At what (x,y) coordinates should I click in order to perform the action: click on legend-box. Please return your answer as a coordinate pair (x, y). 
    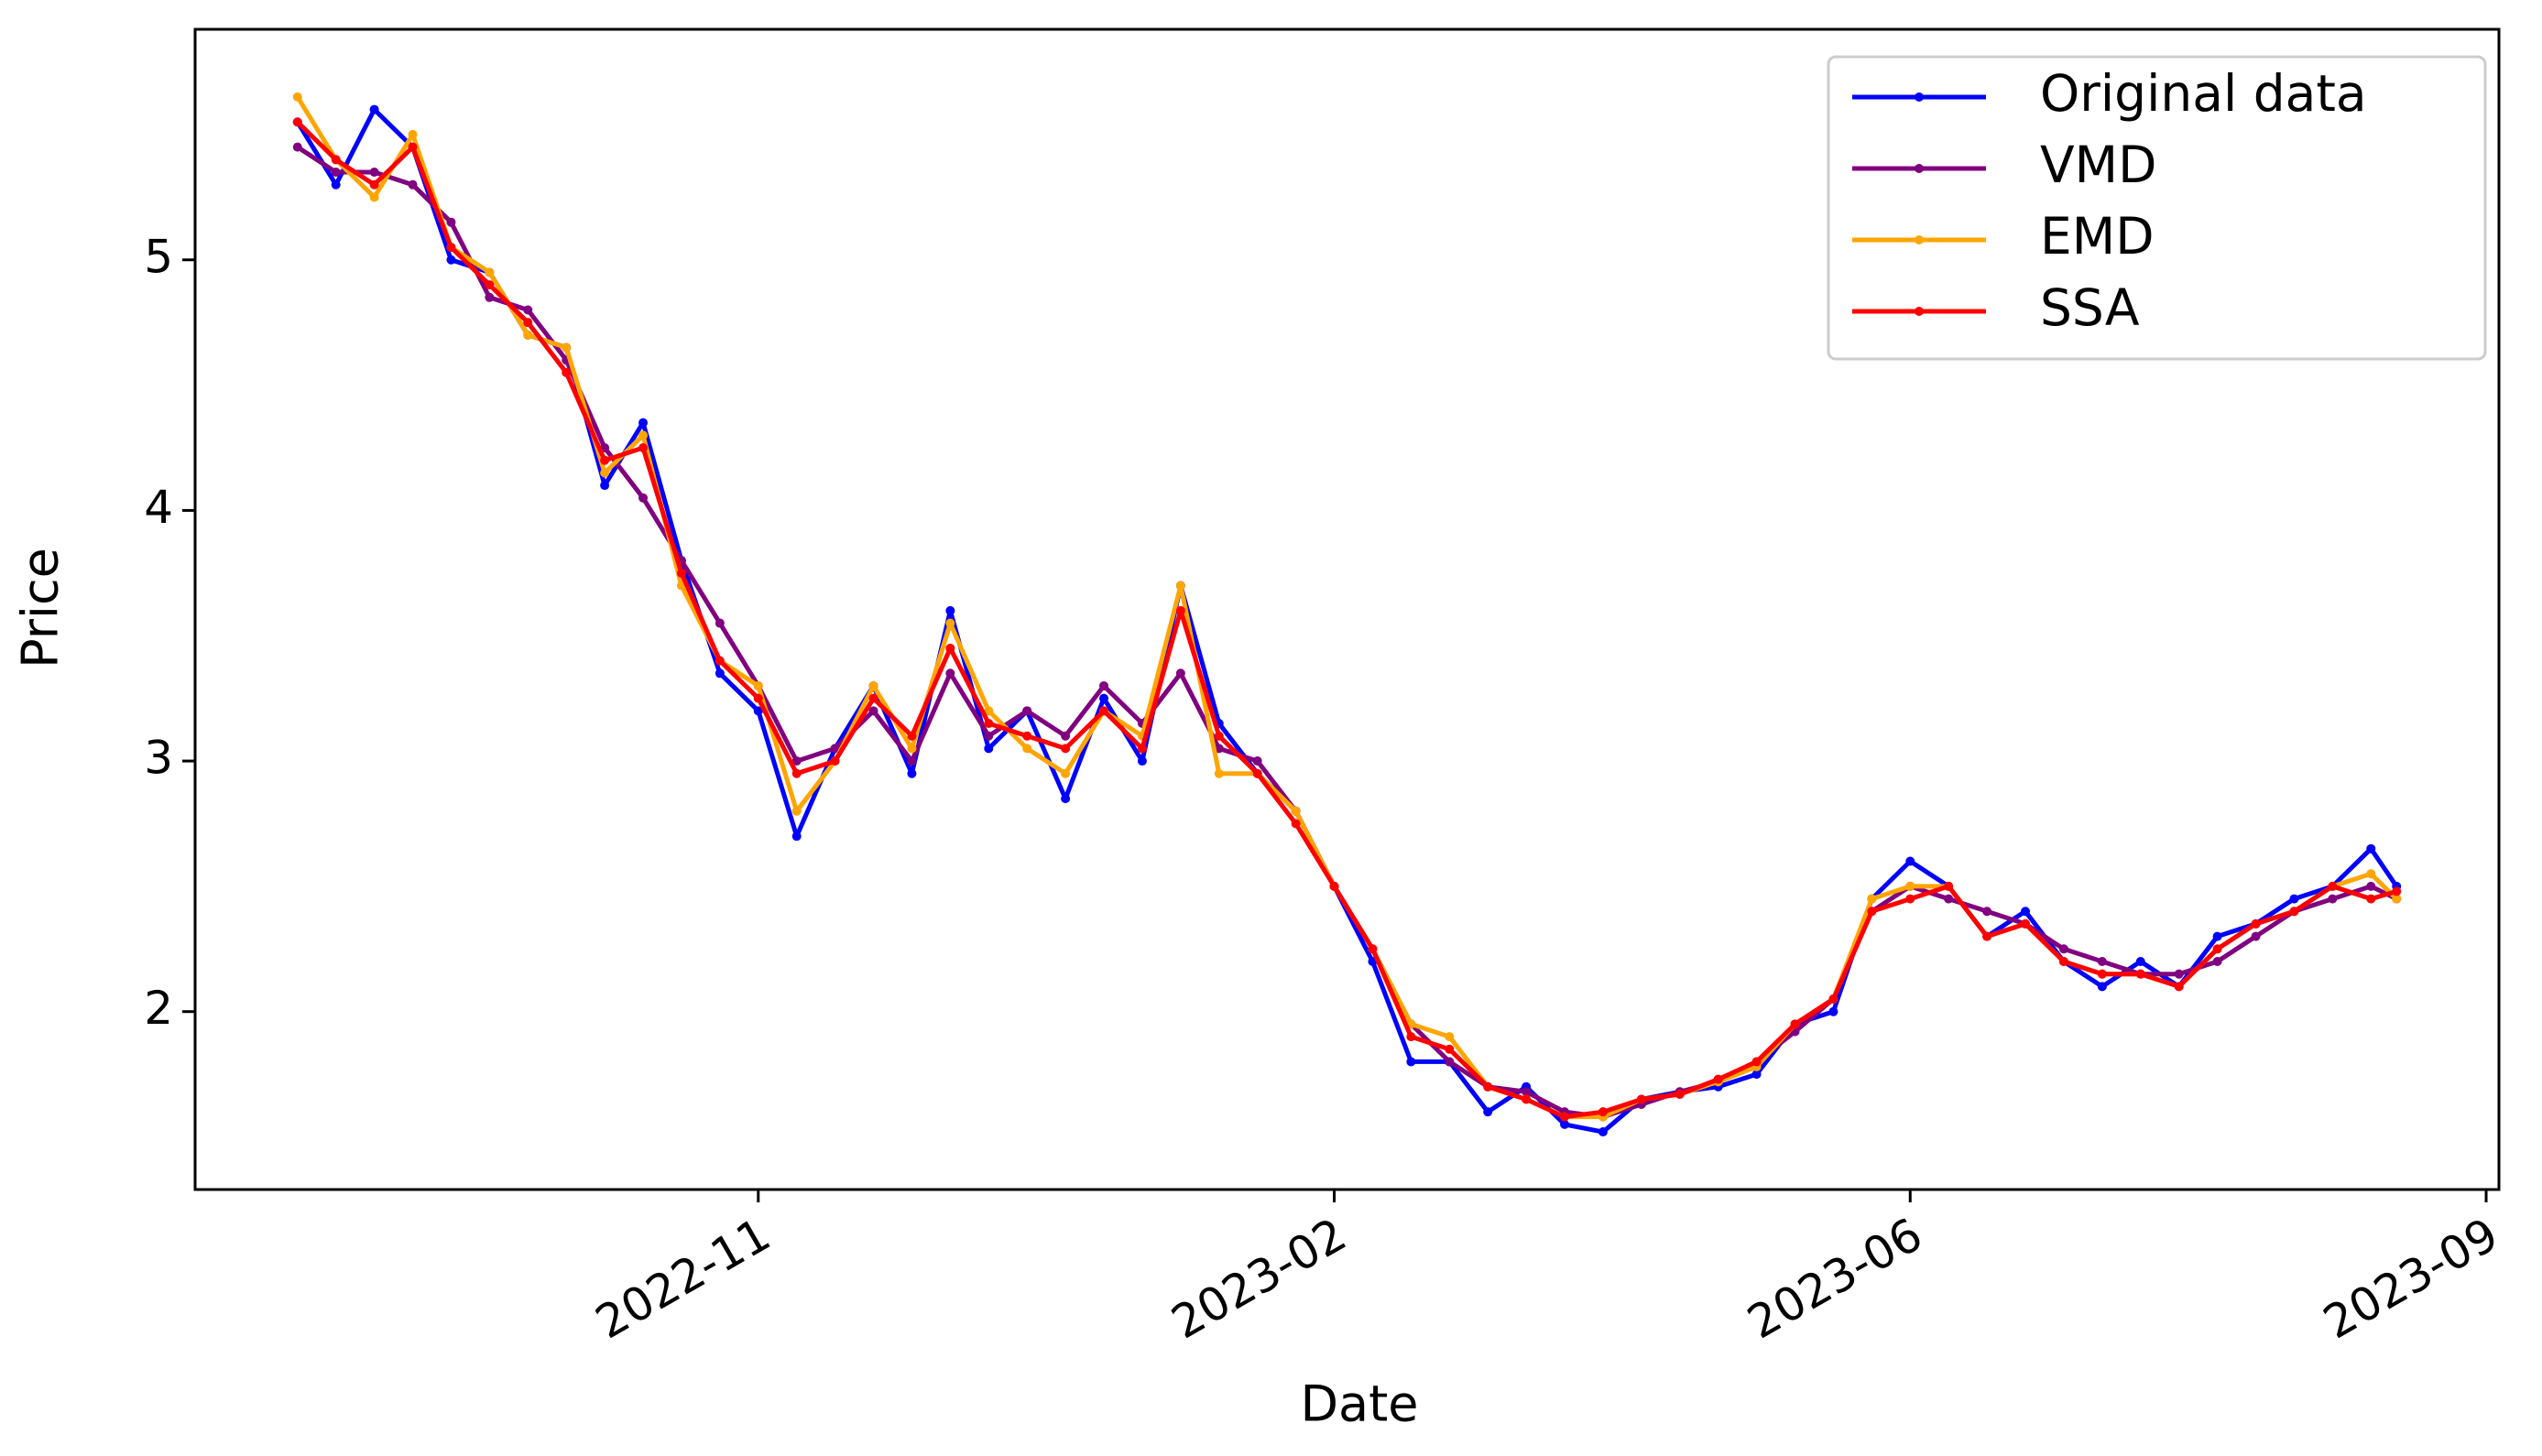
    Looking at the image, I should click on (2157, 208).